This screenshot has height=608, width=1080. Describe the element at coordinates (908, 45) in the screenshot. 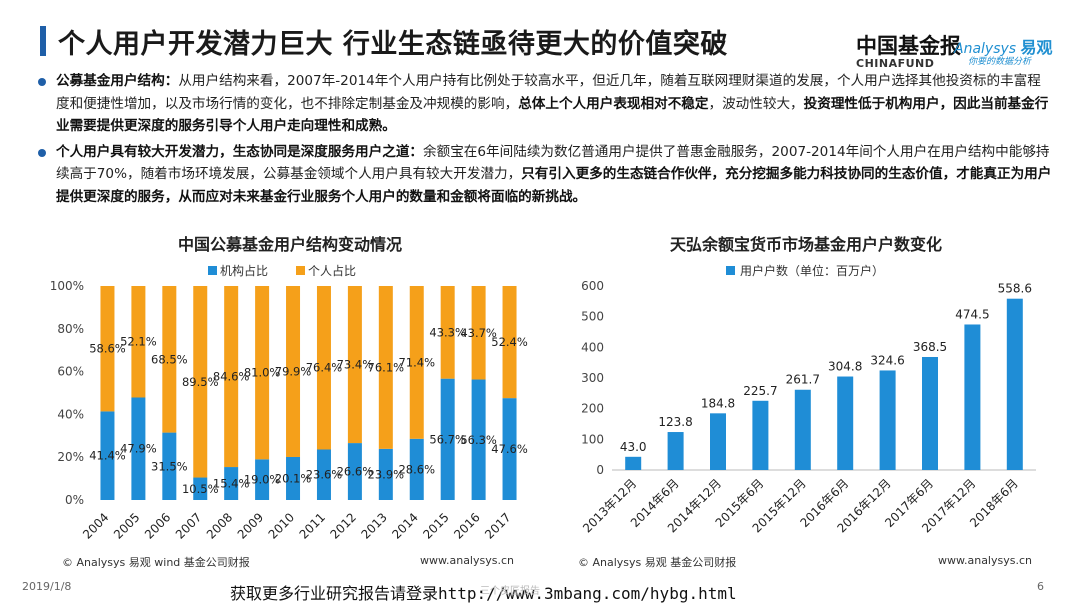

I see `chinafund-logo: 中国基金报` at that location.